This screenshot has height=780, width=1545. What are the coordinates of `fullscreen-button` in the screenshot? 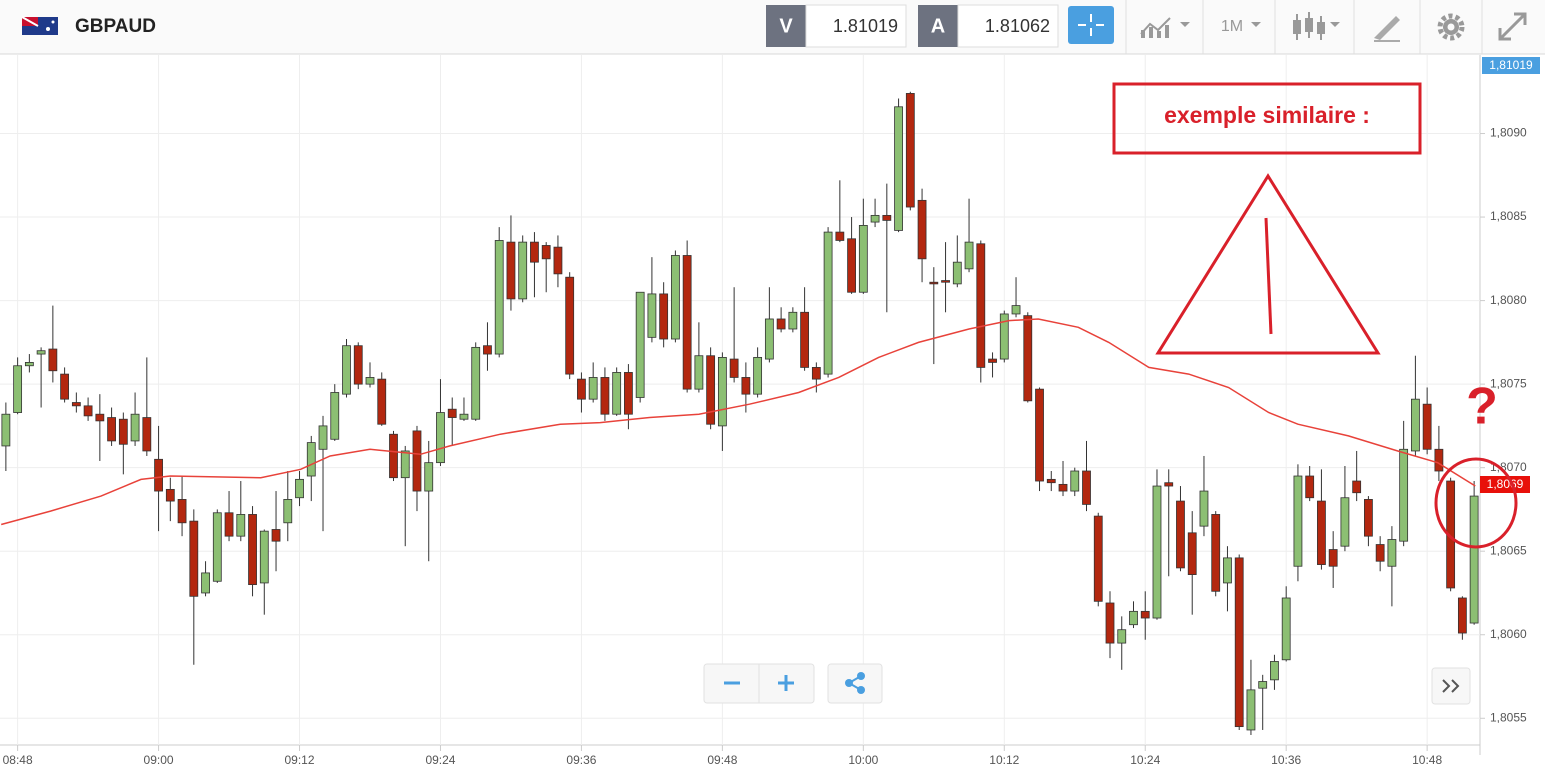 It's located at (1512, 26).